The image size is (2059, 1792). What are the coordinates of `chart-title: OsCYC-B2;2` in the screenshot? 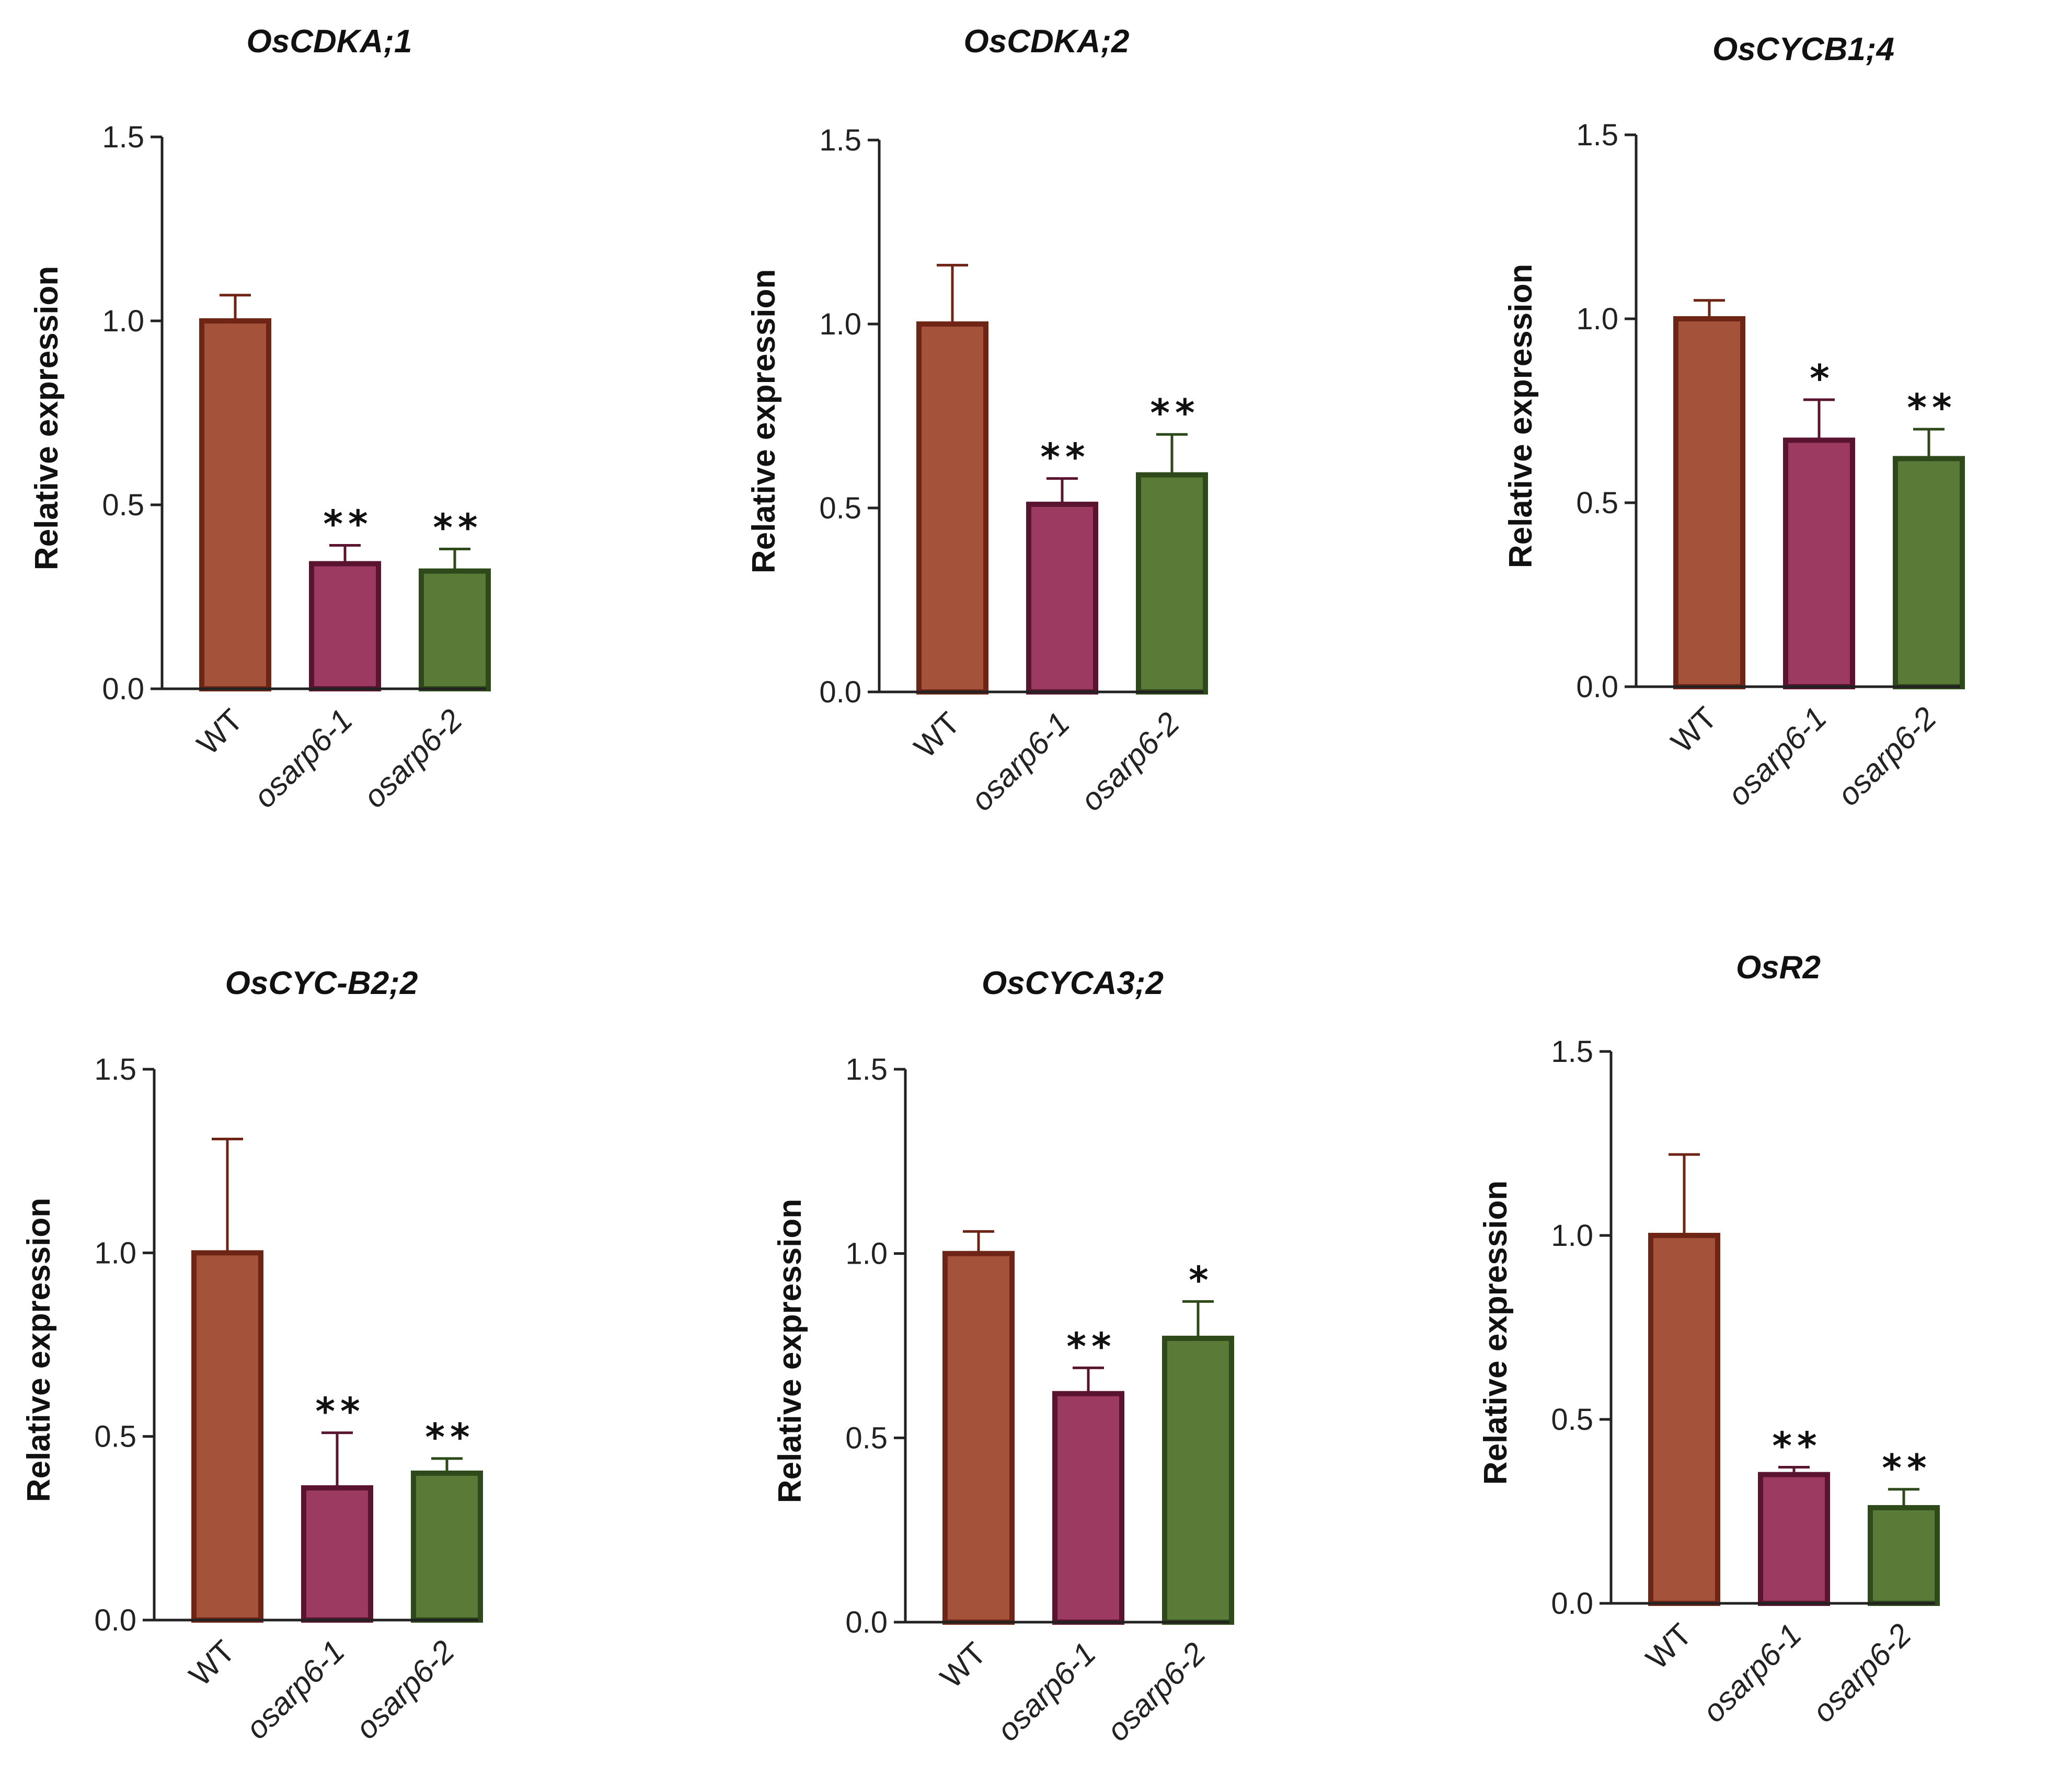 It's located at (321, 983).